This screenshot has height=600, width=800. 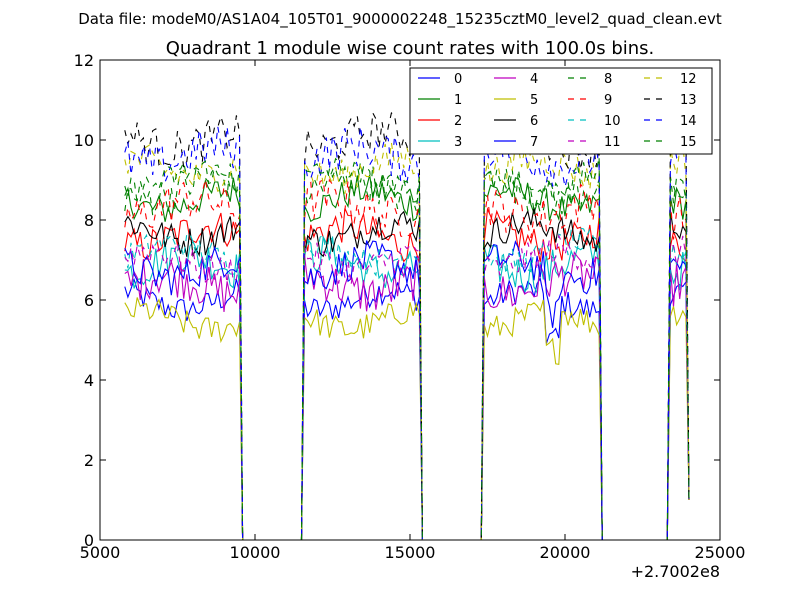 What do you see at coordinates (612, 142) in the screenshot?
I see `legend-label: 11` at bounding box center [612, 142].